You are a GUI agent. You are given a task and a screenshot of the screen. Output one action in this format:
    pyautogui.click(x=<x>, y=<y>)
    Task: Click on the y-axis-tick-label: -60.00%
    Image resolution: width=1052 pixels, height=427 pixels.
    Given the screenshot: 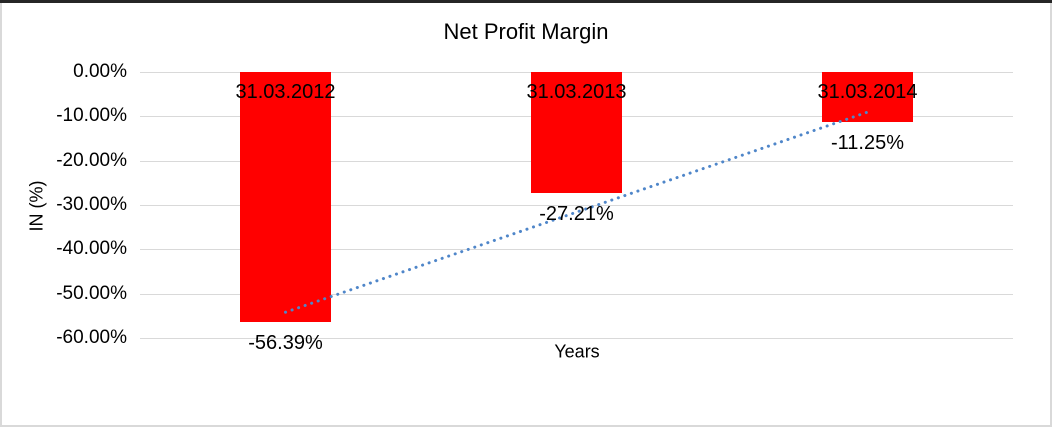 What is the action you would take?
    pyautogui.click(x=91, y=337)
    